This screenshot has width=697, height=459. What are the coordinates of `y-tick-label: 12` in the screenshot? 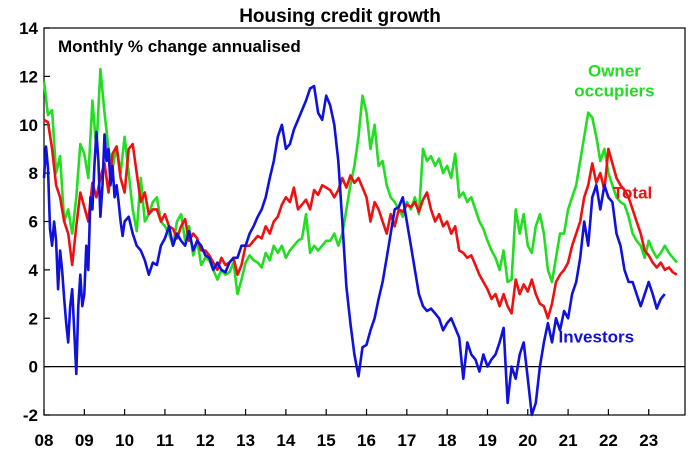 It's located at (28, 76).